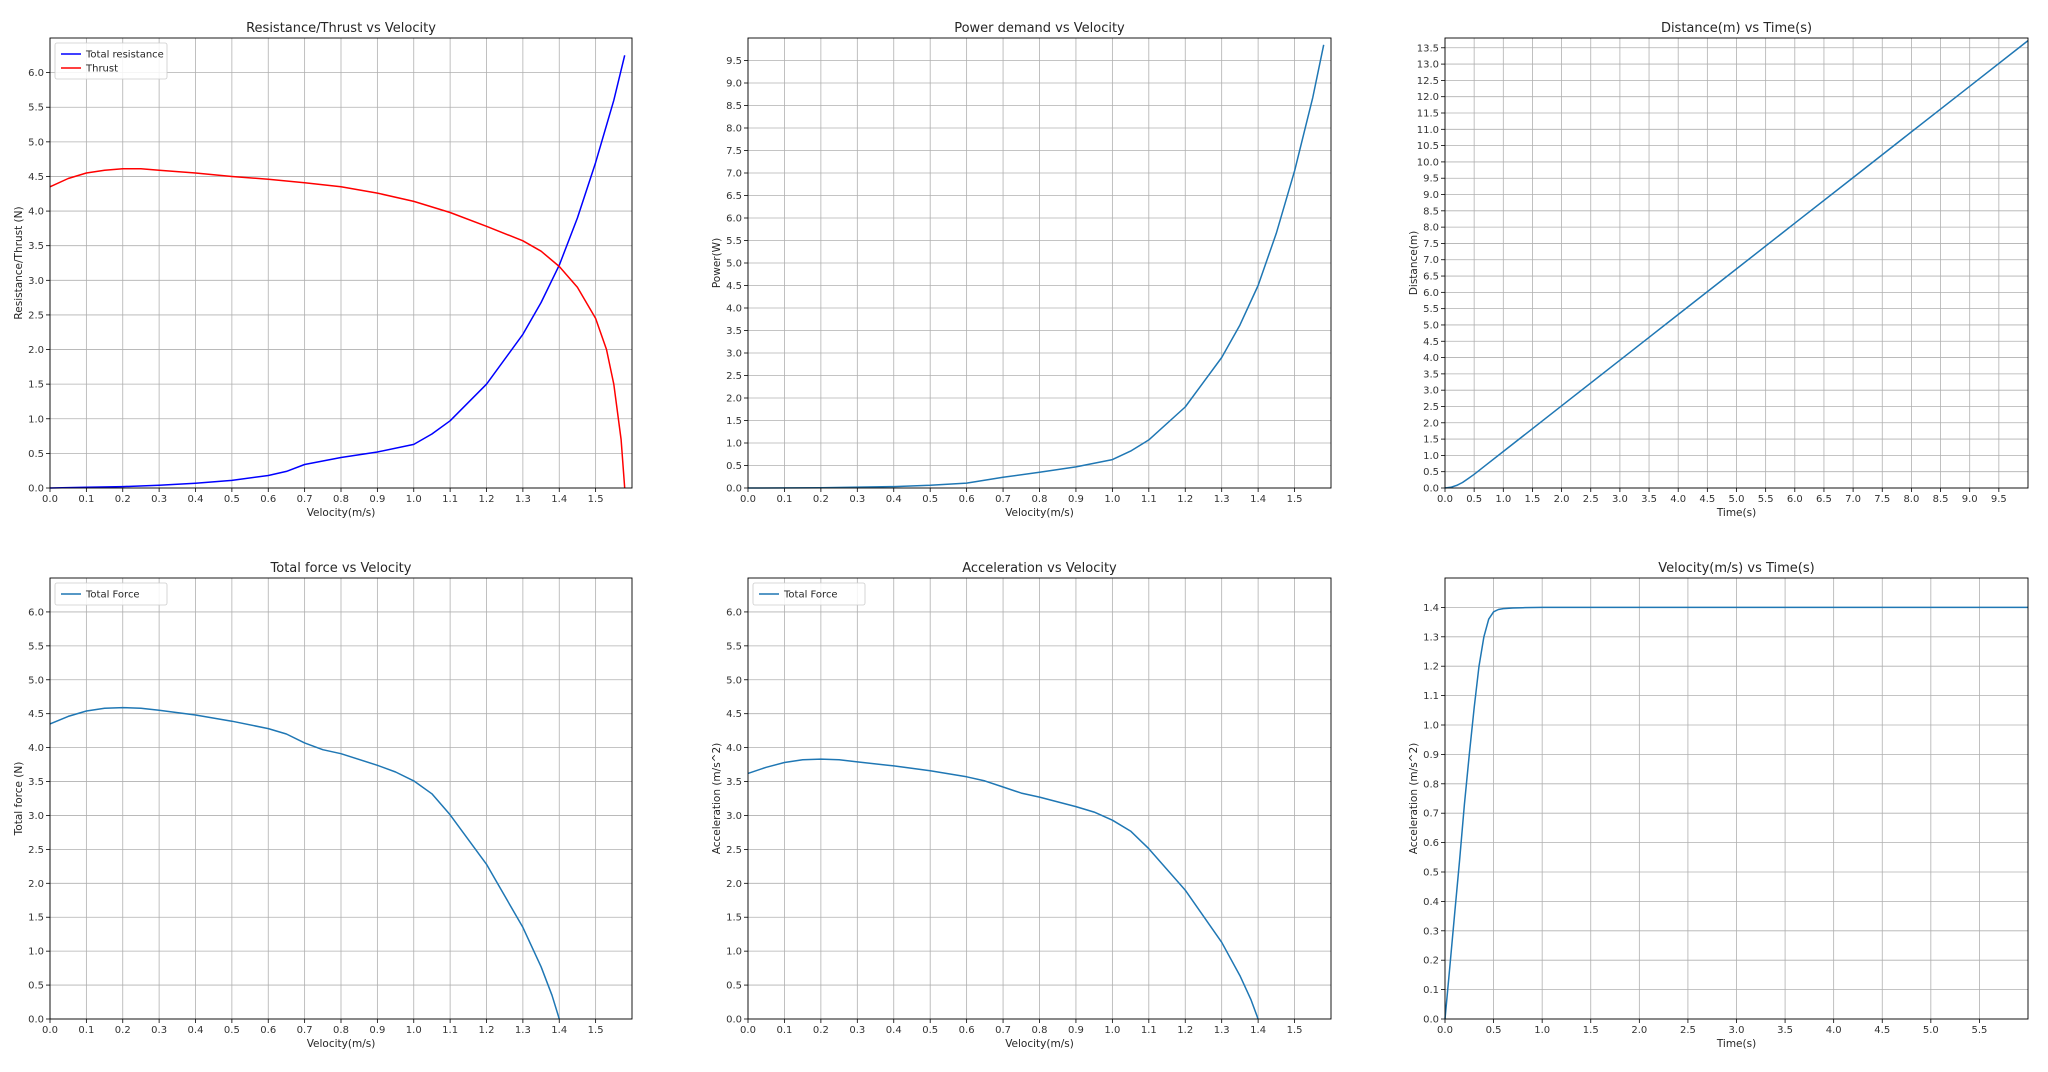 This screenshot has height=1072, width=2048. What do you see at coordinates (101, 69) in the screenshot?
I see `legend-label-2: Thrust` at bounding box center [101, 69].